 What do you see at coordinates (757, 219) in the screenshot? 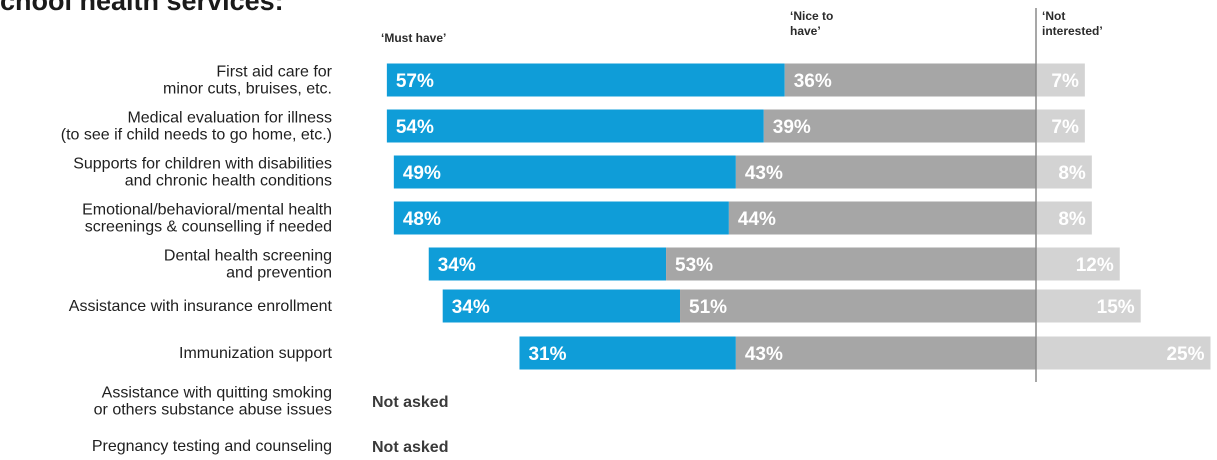
I see `data-label-nice-to-have: 44%` at bounding box center [757, 219].